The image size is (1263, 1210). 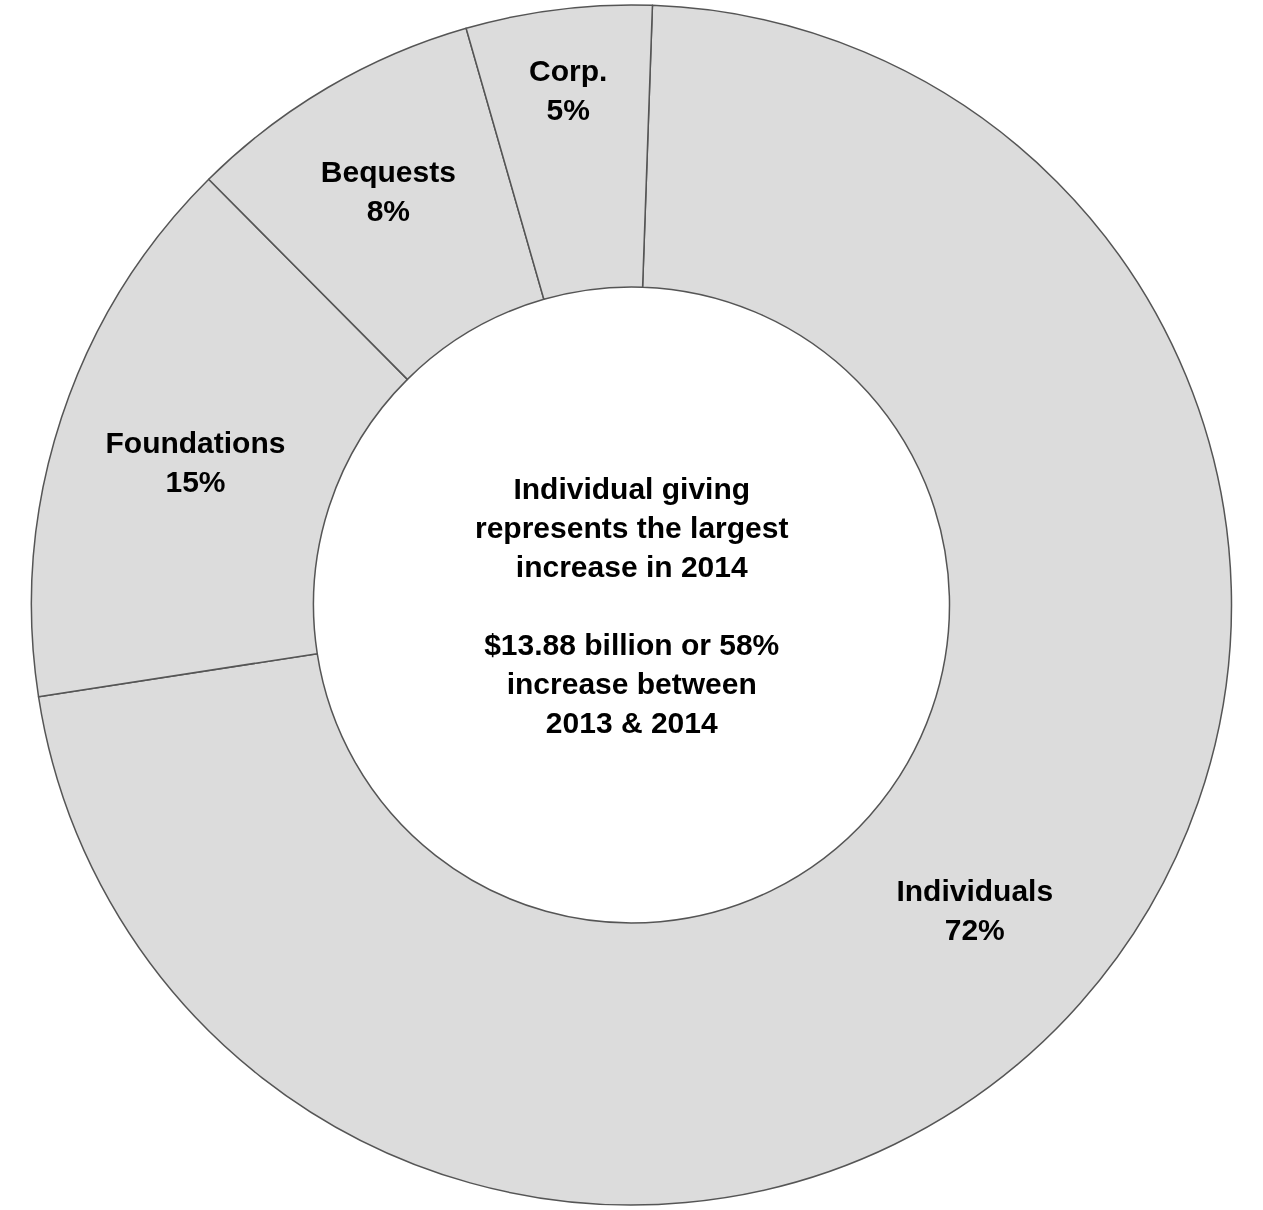 I want to click on slice-label: Corp., so click(x=568, y=71).